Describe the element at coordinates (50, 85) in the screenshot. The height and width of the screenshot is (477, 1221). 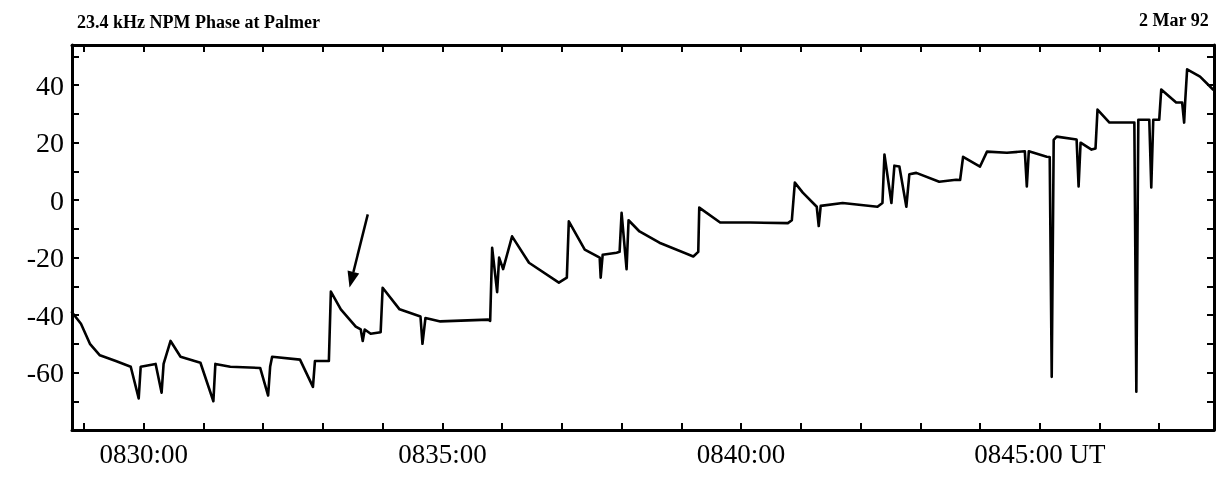
I see `y-tick-label: 40` at that location.